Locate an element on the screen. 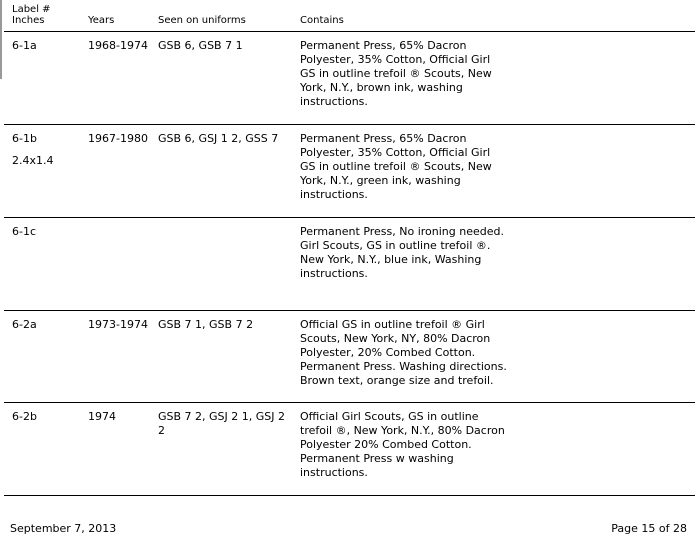 The width and height of the screenshot is (699, 540). uniforms: GSB 6, GSB 7 1 is located at coordinates (200, 45).